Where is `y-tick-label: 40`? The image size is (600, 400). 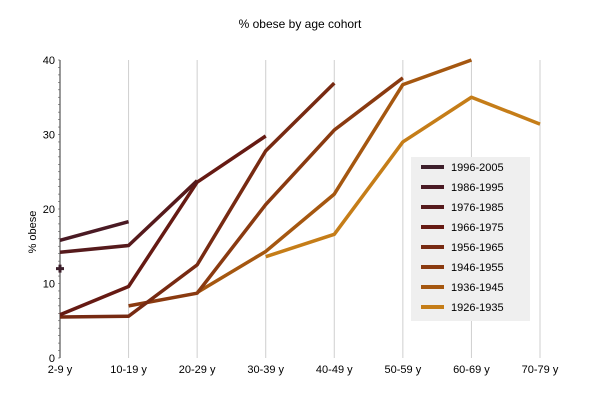
y-tick-label: 40 is located at coordinates (49, 61).